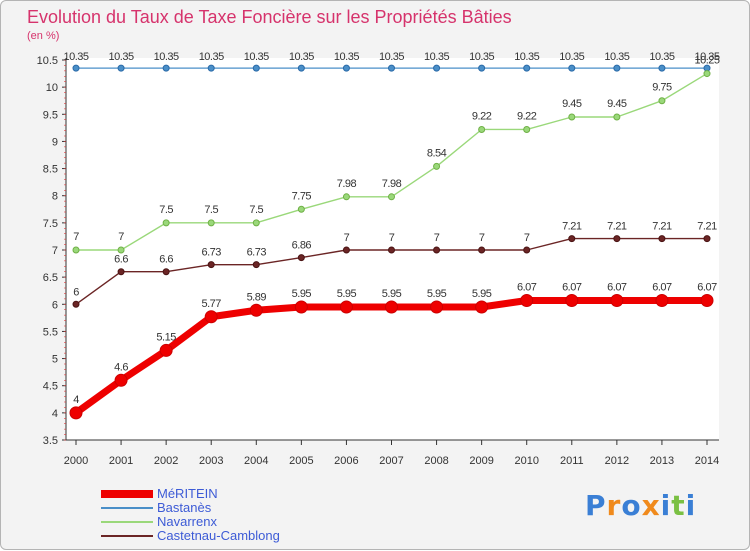 The width and height of the screenshot is (750, 551). What do you see at coordinates (302, 196) in the screenshot?
I see `data-label: 7.75` at bounding box center [302, 196].